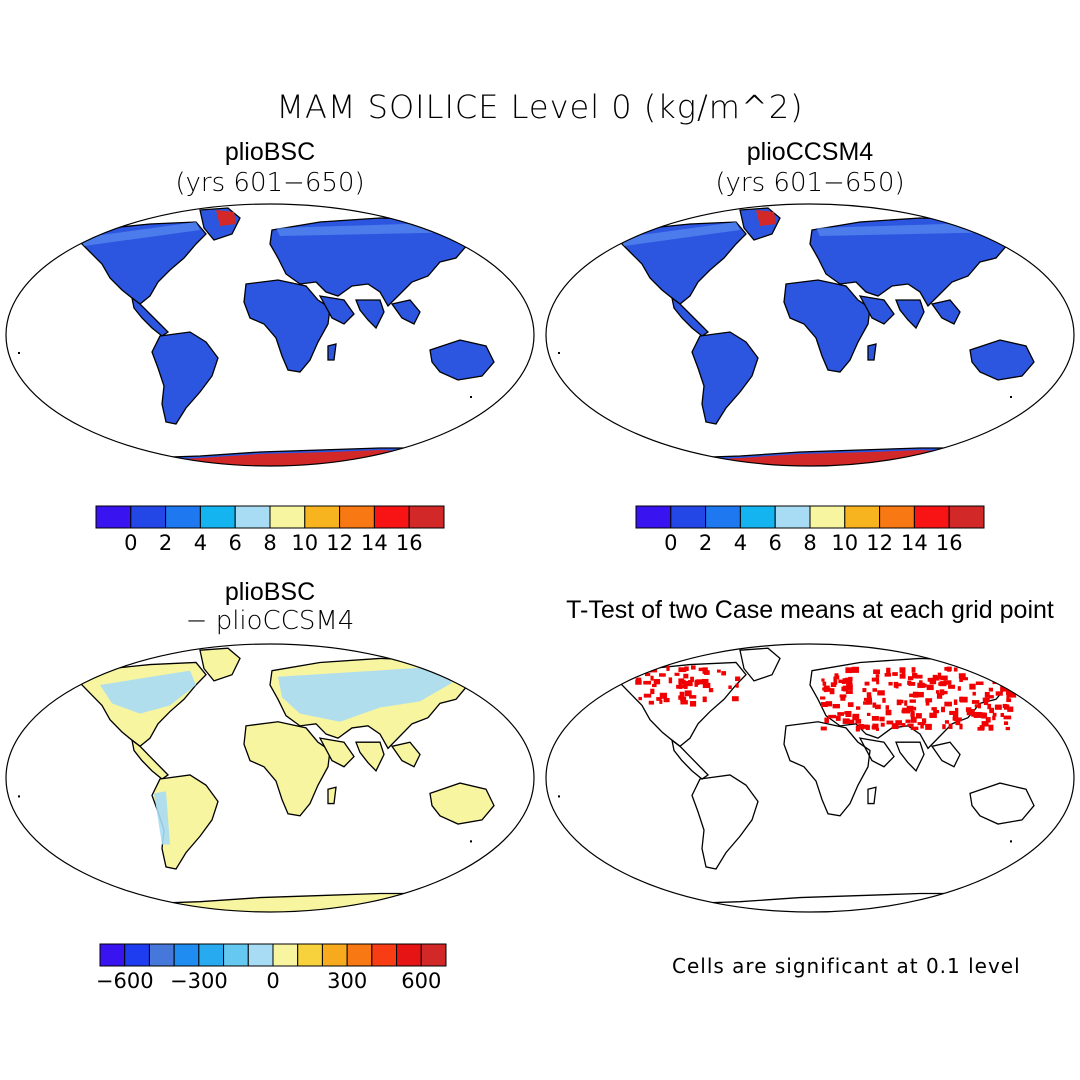 The image size is (1080, 1080). I want to click on map-panel-bottom-right, so click(810, 778).